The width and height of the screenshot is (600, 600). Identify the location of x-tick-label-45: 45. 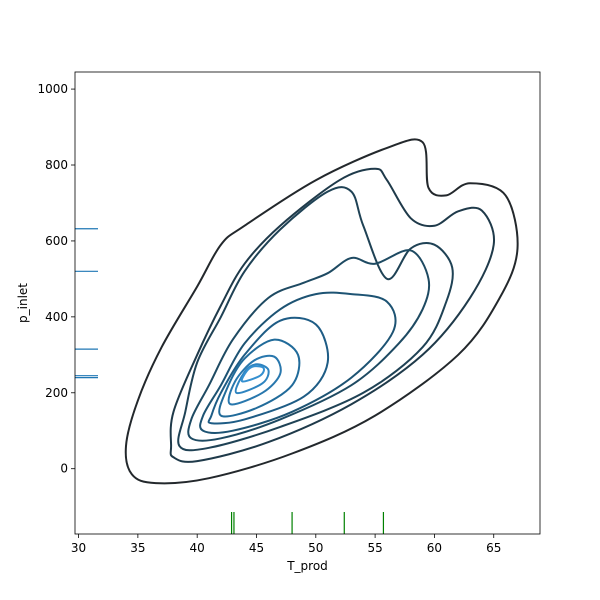
(256, 548).